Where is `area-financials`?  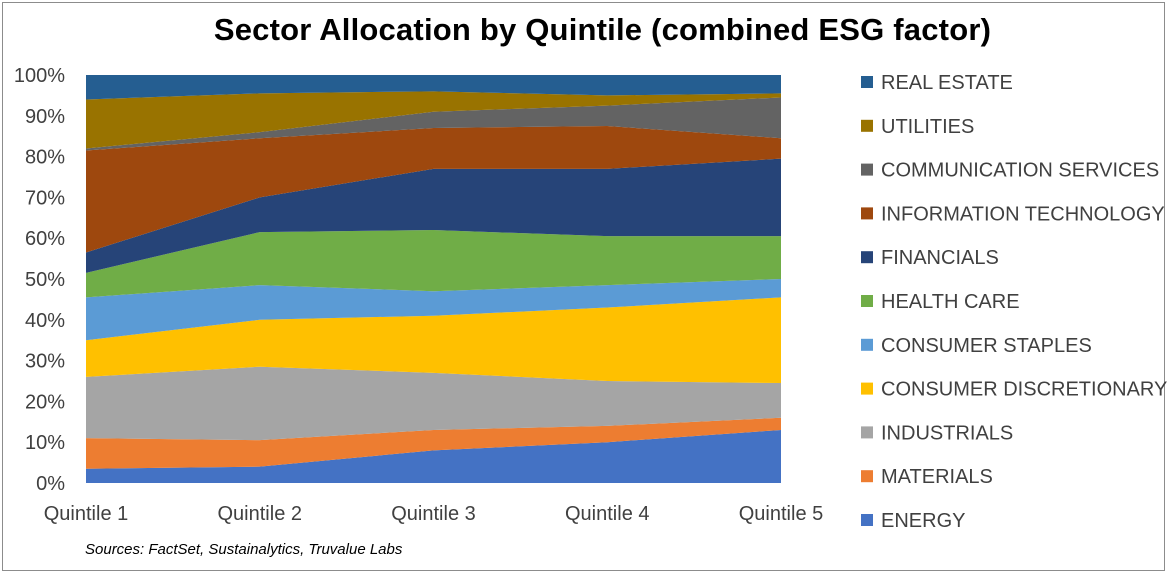 area-financials is located at coordinates (433, 215).